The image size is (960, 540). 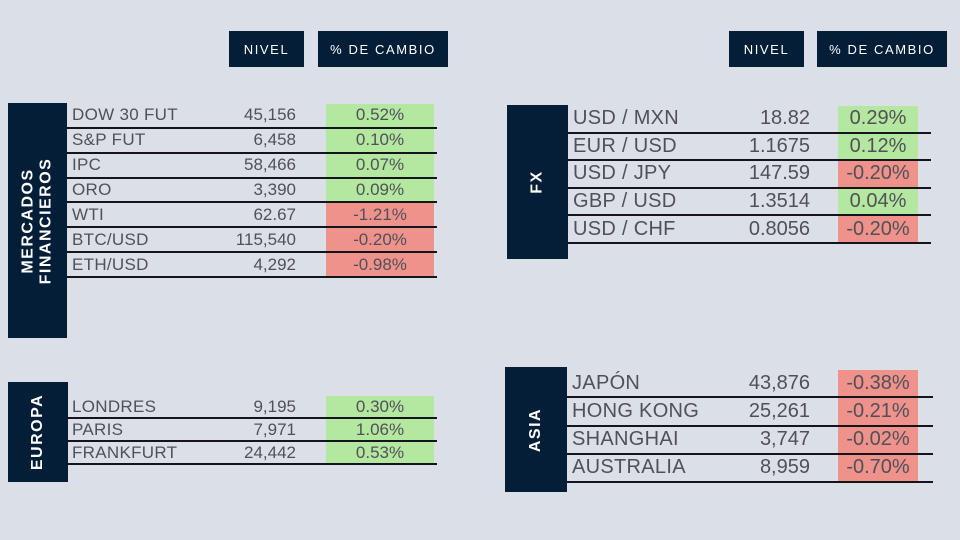 I want to click on column-header-nivel-right: NIVEL, so click(x=766, y=49).